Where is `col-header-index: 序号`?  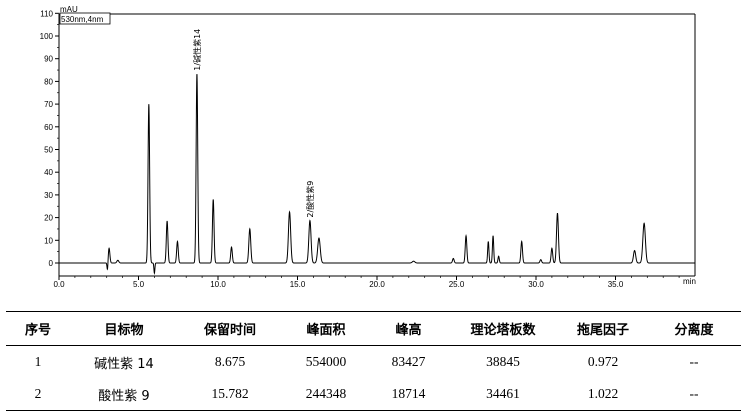 col-header-index: 序号 is located at coordinates (38, 328).